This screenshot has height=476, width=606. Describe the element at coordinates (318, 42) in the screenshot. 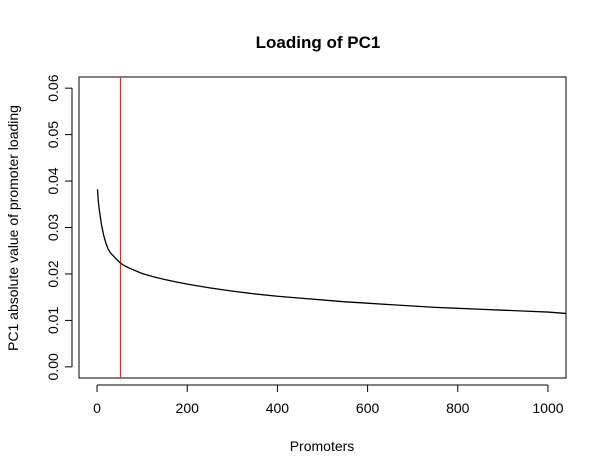

I see `chart-title: Loading of PC1` at that location.